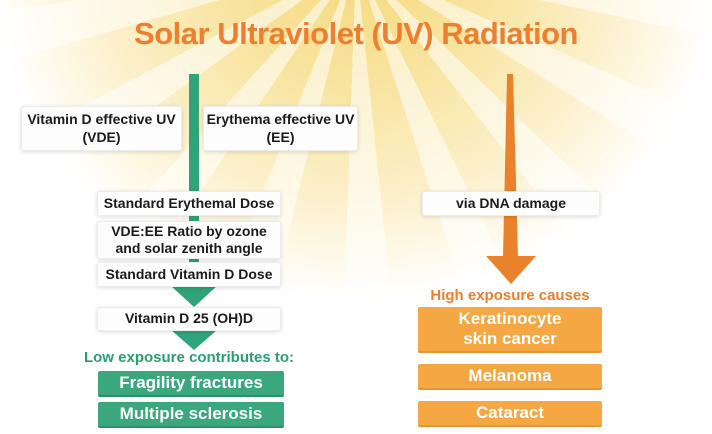 Image resolution: width=712 pixels, height=434 pixels. I want to click on box-label: Standard Erythemal Dose, so click(189, 202).